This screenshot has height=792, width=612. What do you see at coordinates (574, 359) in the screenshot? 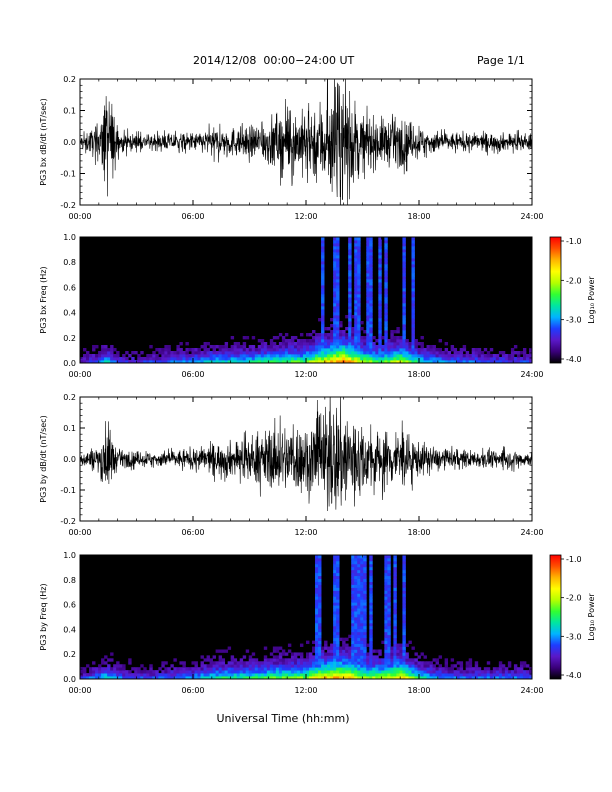
I see `colorbar-tick-label: -4.0` at bounding box center [574, 359].